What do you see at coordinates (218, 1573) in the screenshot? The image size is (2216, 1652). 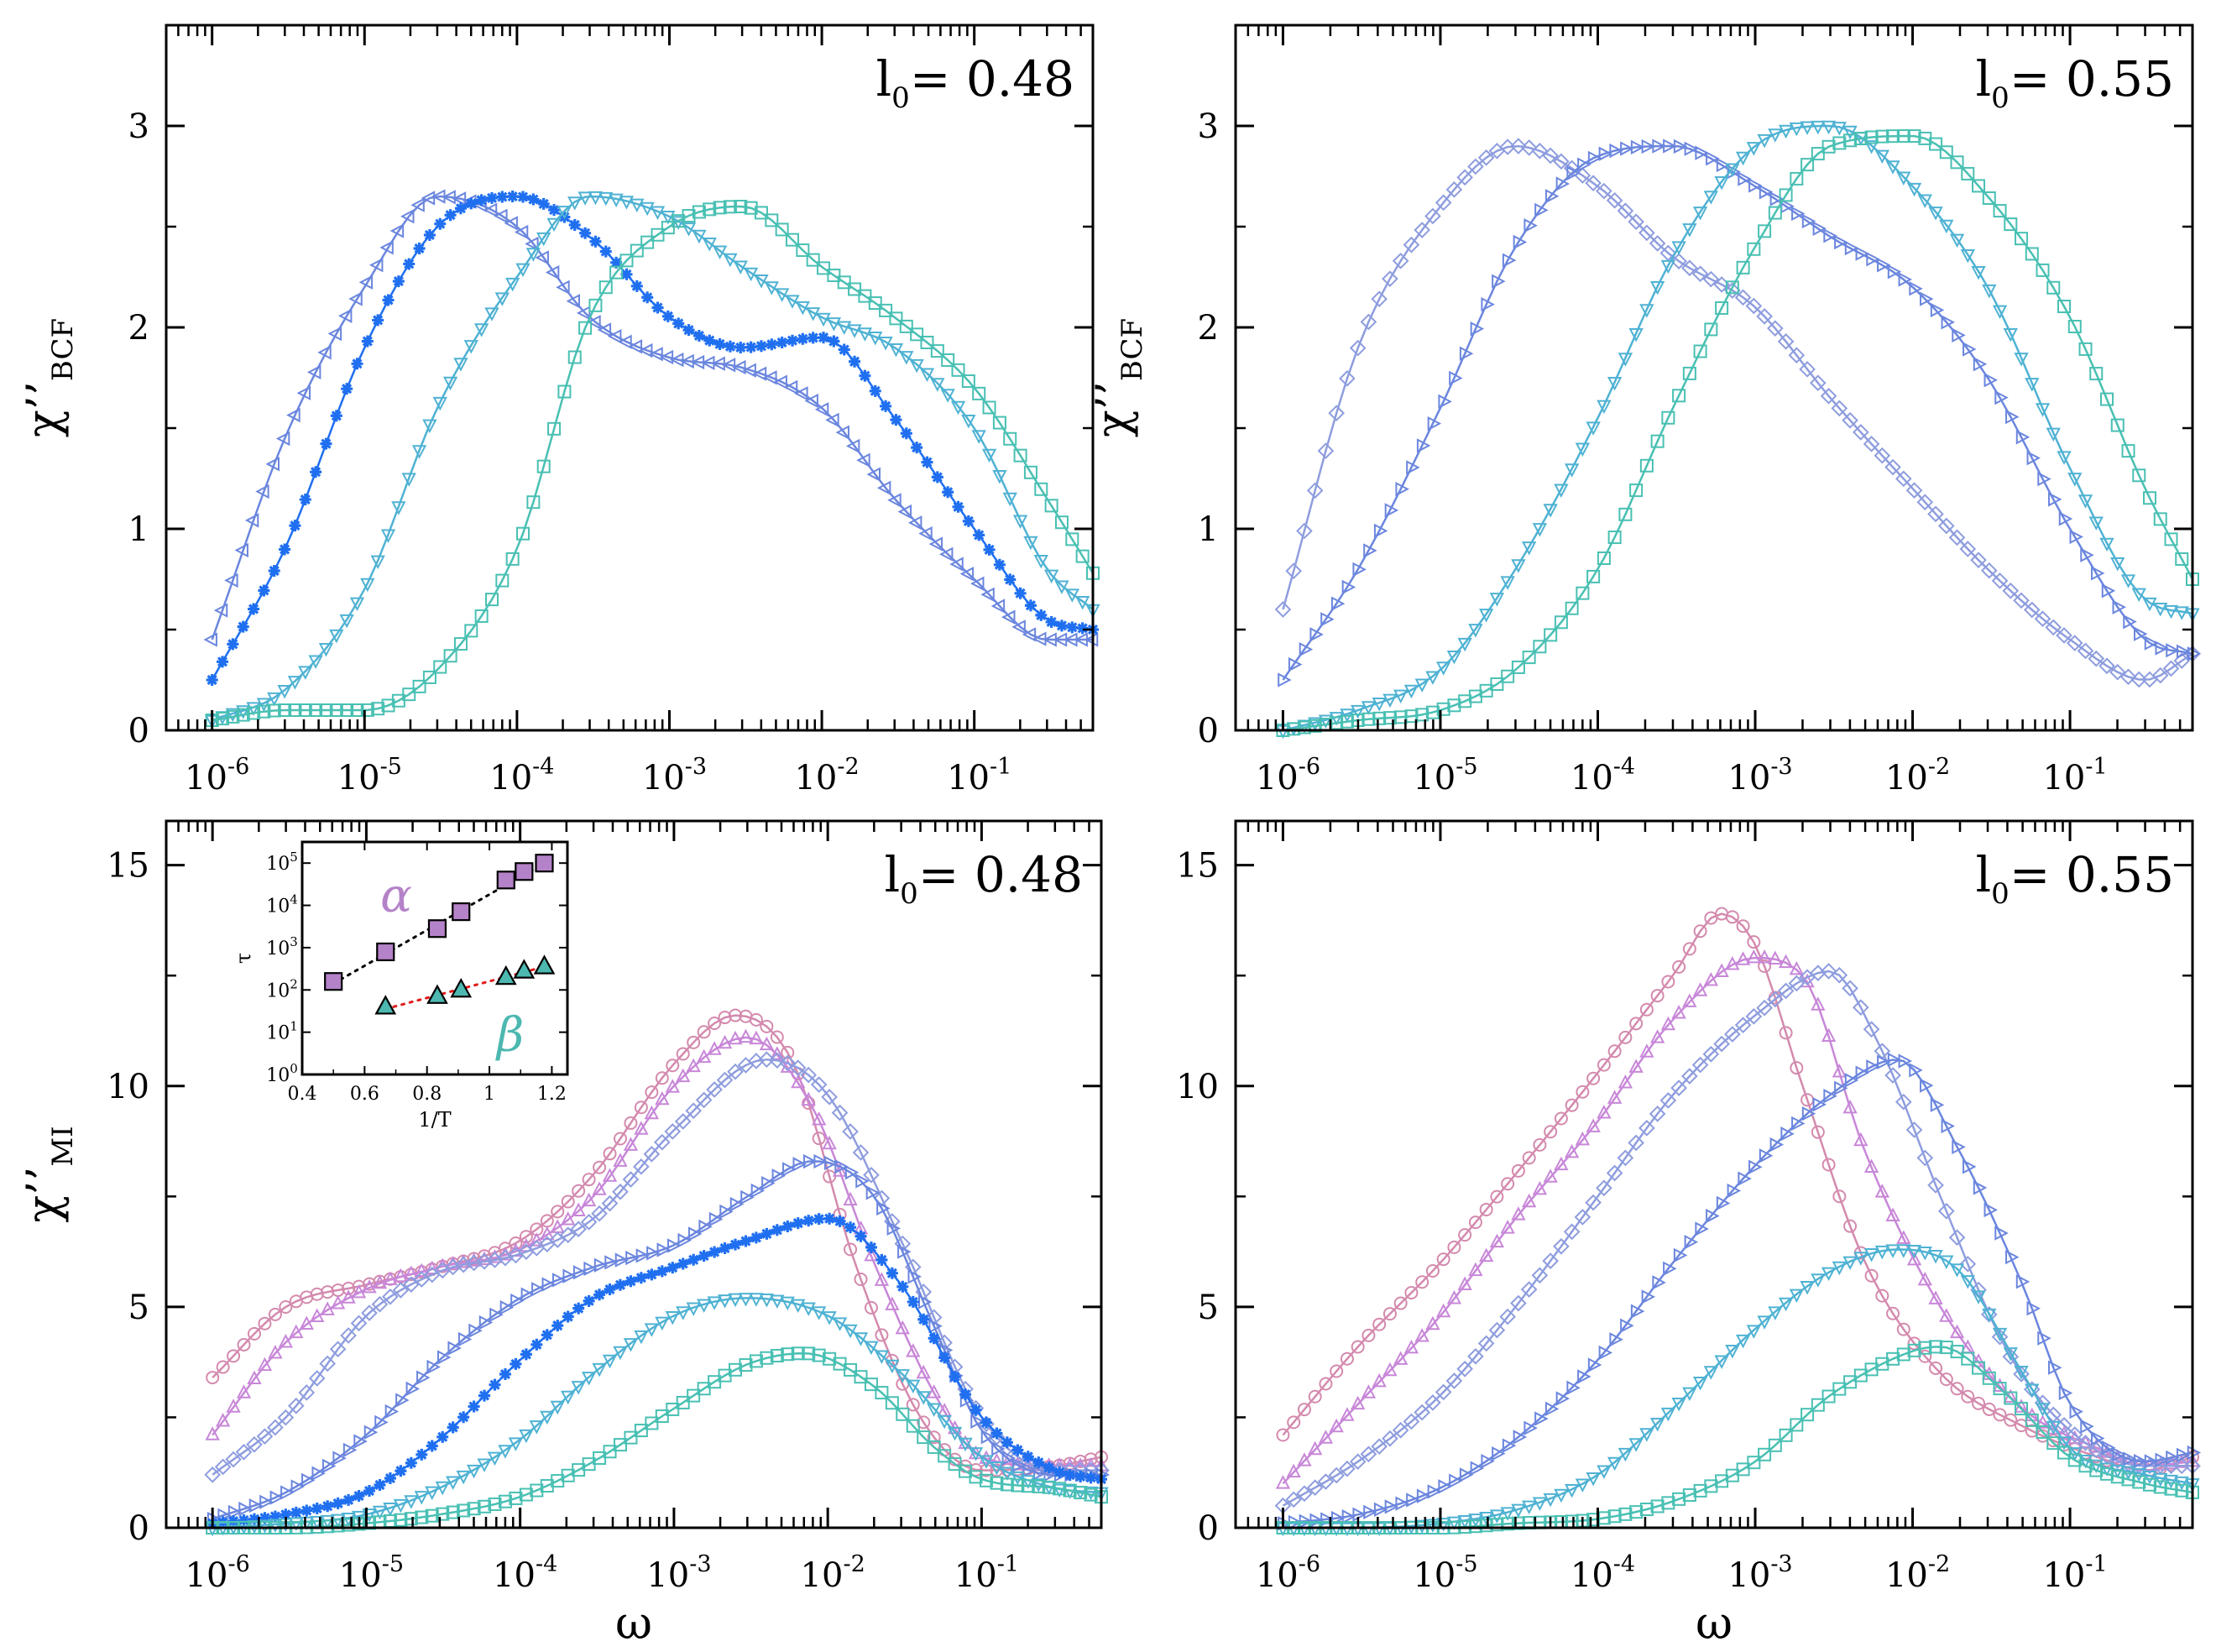 I see `x-tick-label: 10-6` at bounding box center [218, 1573].